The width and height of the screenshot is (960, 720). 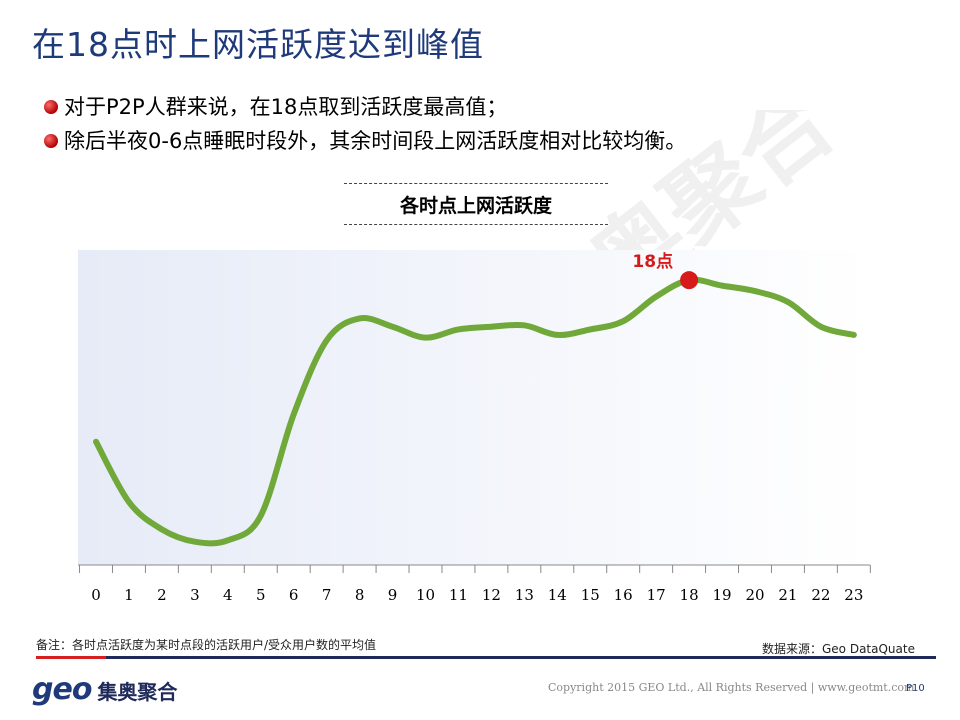 What do you see at coordinates (524, 595) in the screenshot?
I see `x-tick-label: 13` at bounding box center [524, 595].